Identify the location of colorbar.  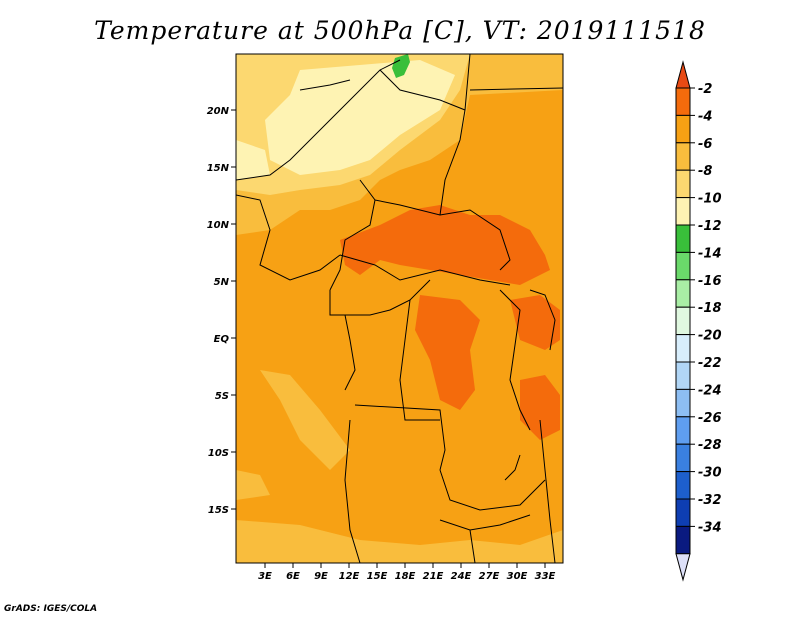
(683, 321).